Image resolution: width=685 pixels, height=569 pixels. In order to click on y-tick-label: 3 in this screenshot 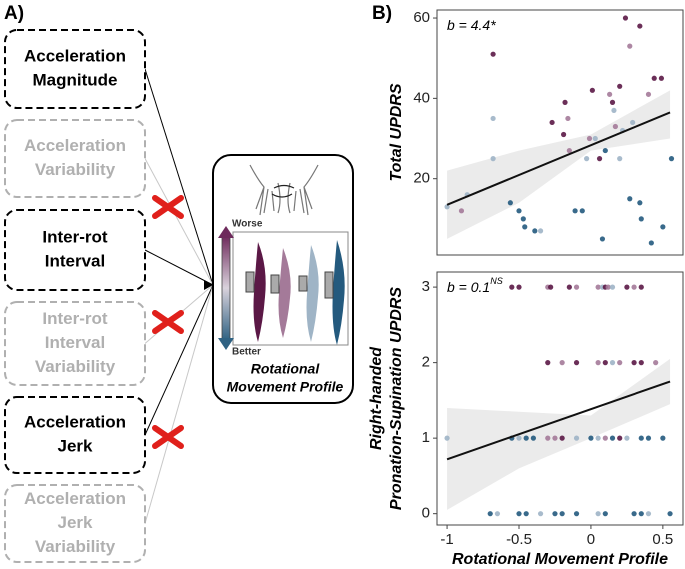, I will do `click(426, 286)`.